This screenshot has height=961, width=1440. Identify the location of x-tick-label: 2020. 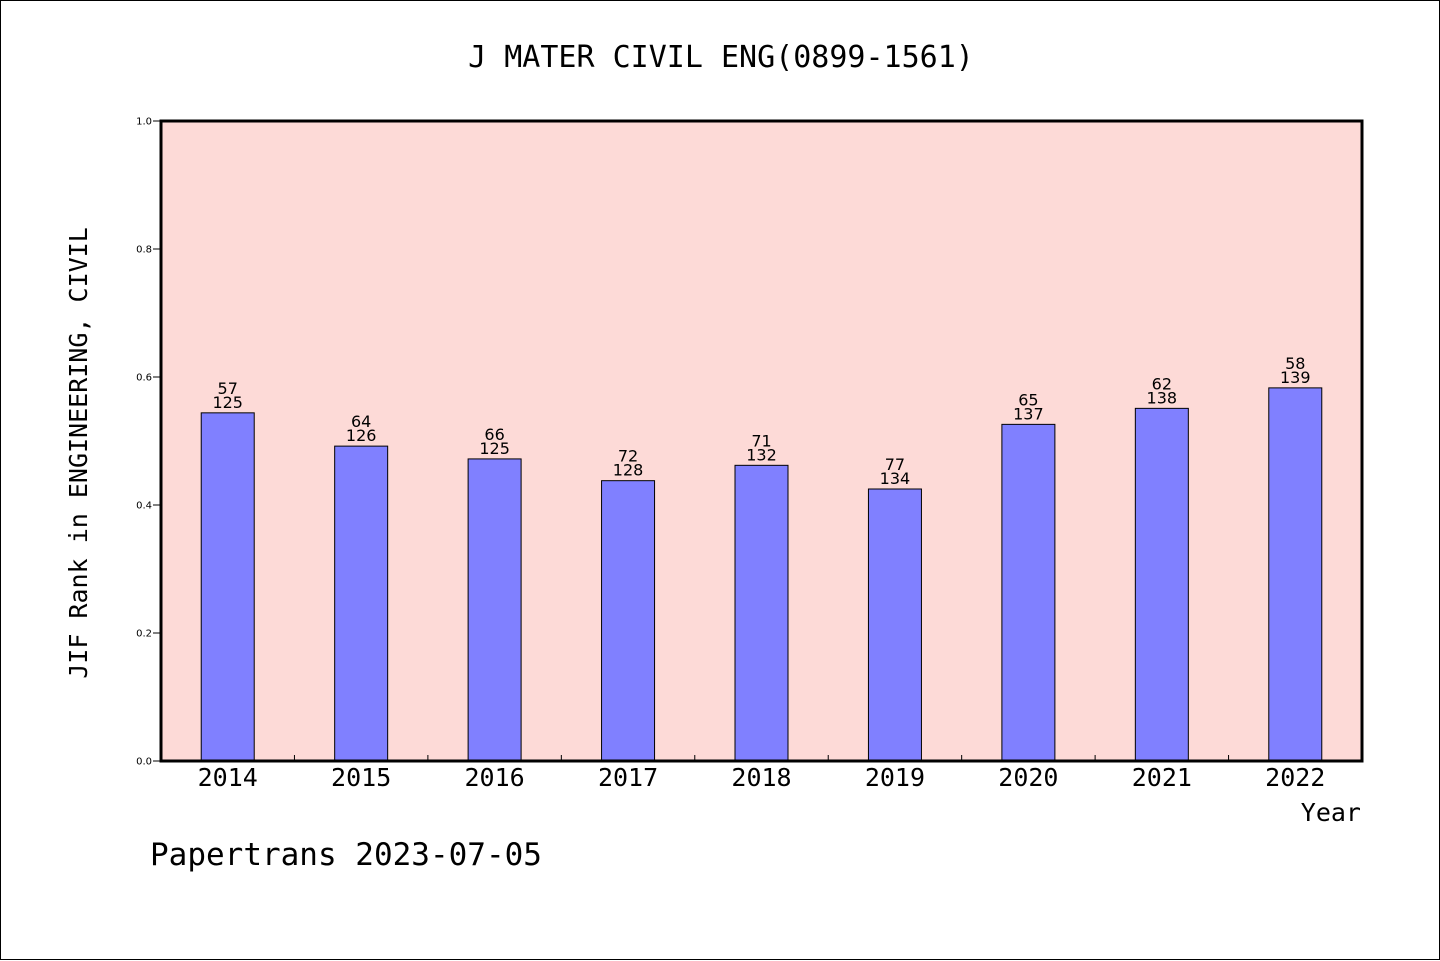
(1028, 777).